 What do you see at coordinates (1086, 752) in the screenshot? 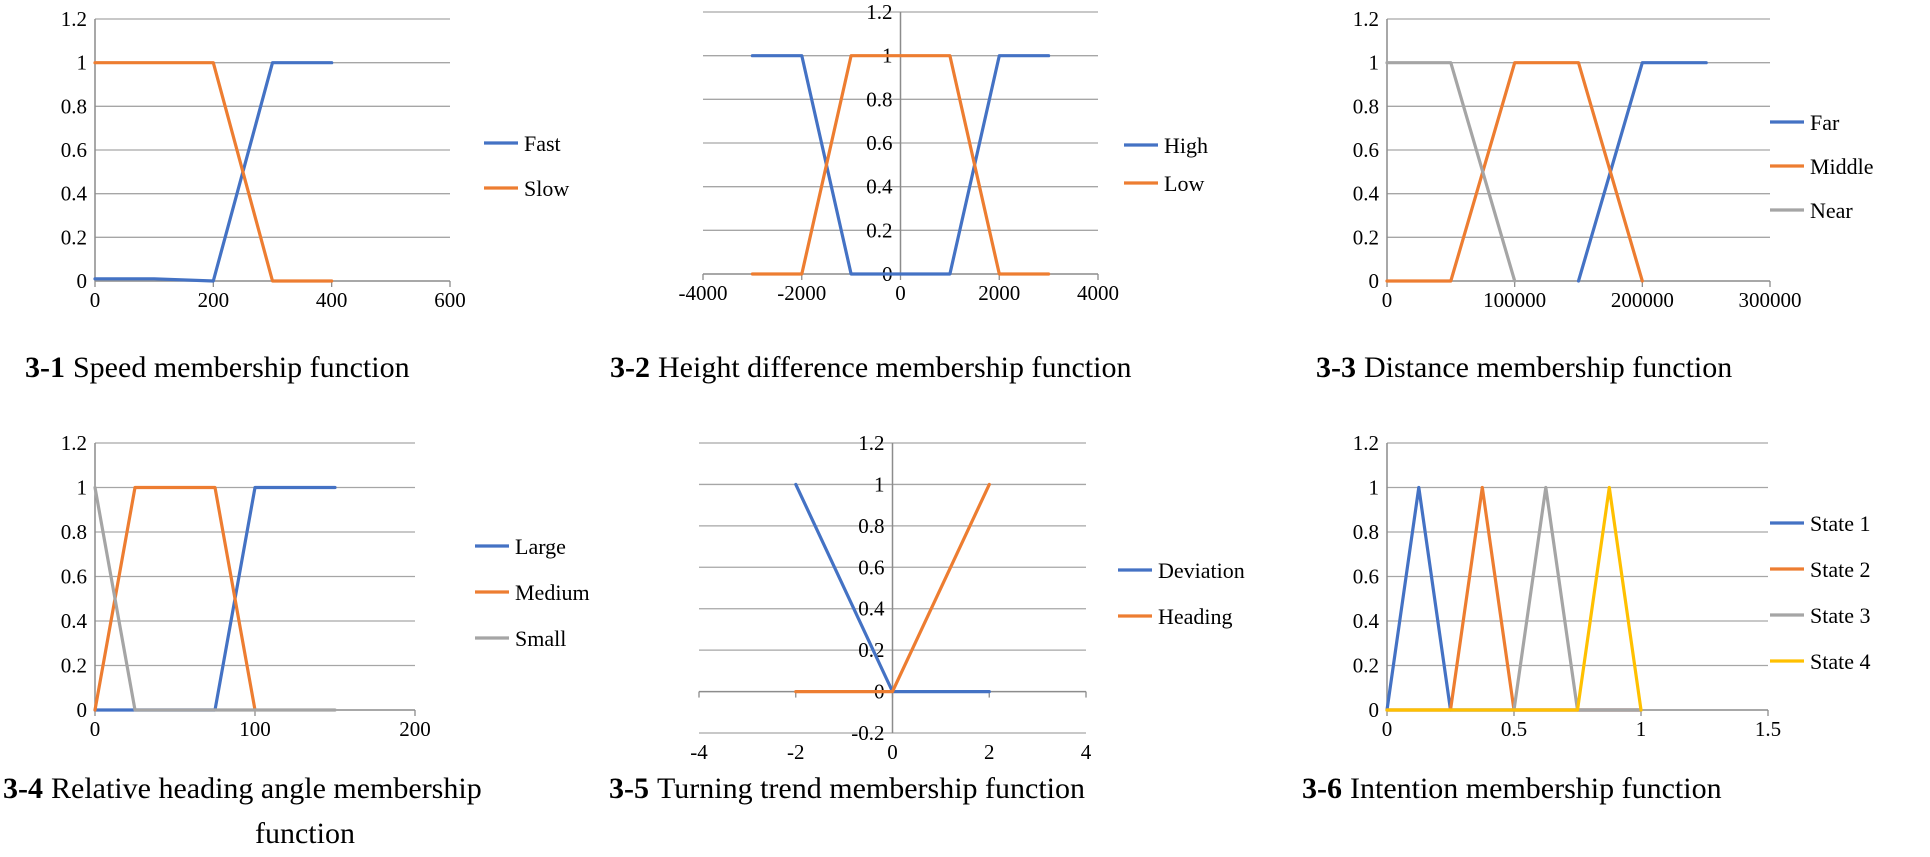
I see `x-tick-label: 4` at bounding box center [1086, 752].